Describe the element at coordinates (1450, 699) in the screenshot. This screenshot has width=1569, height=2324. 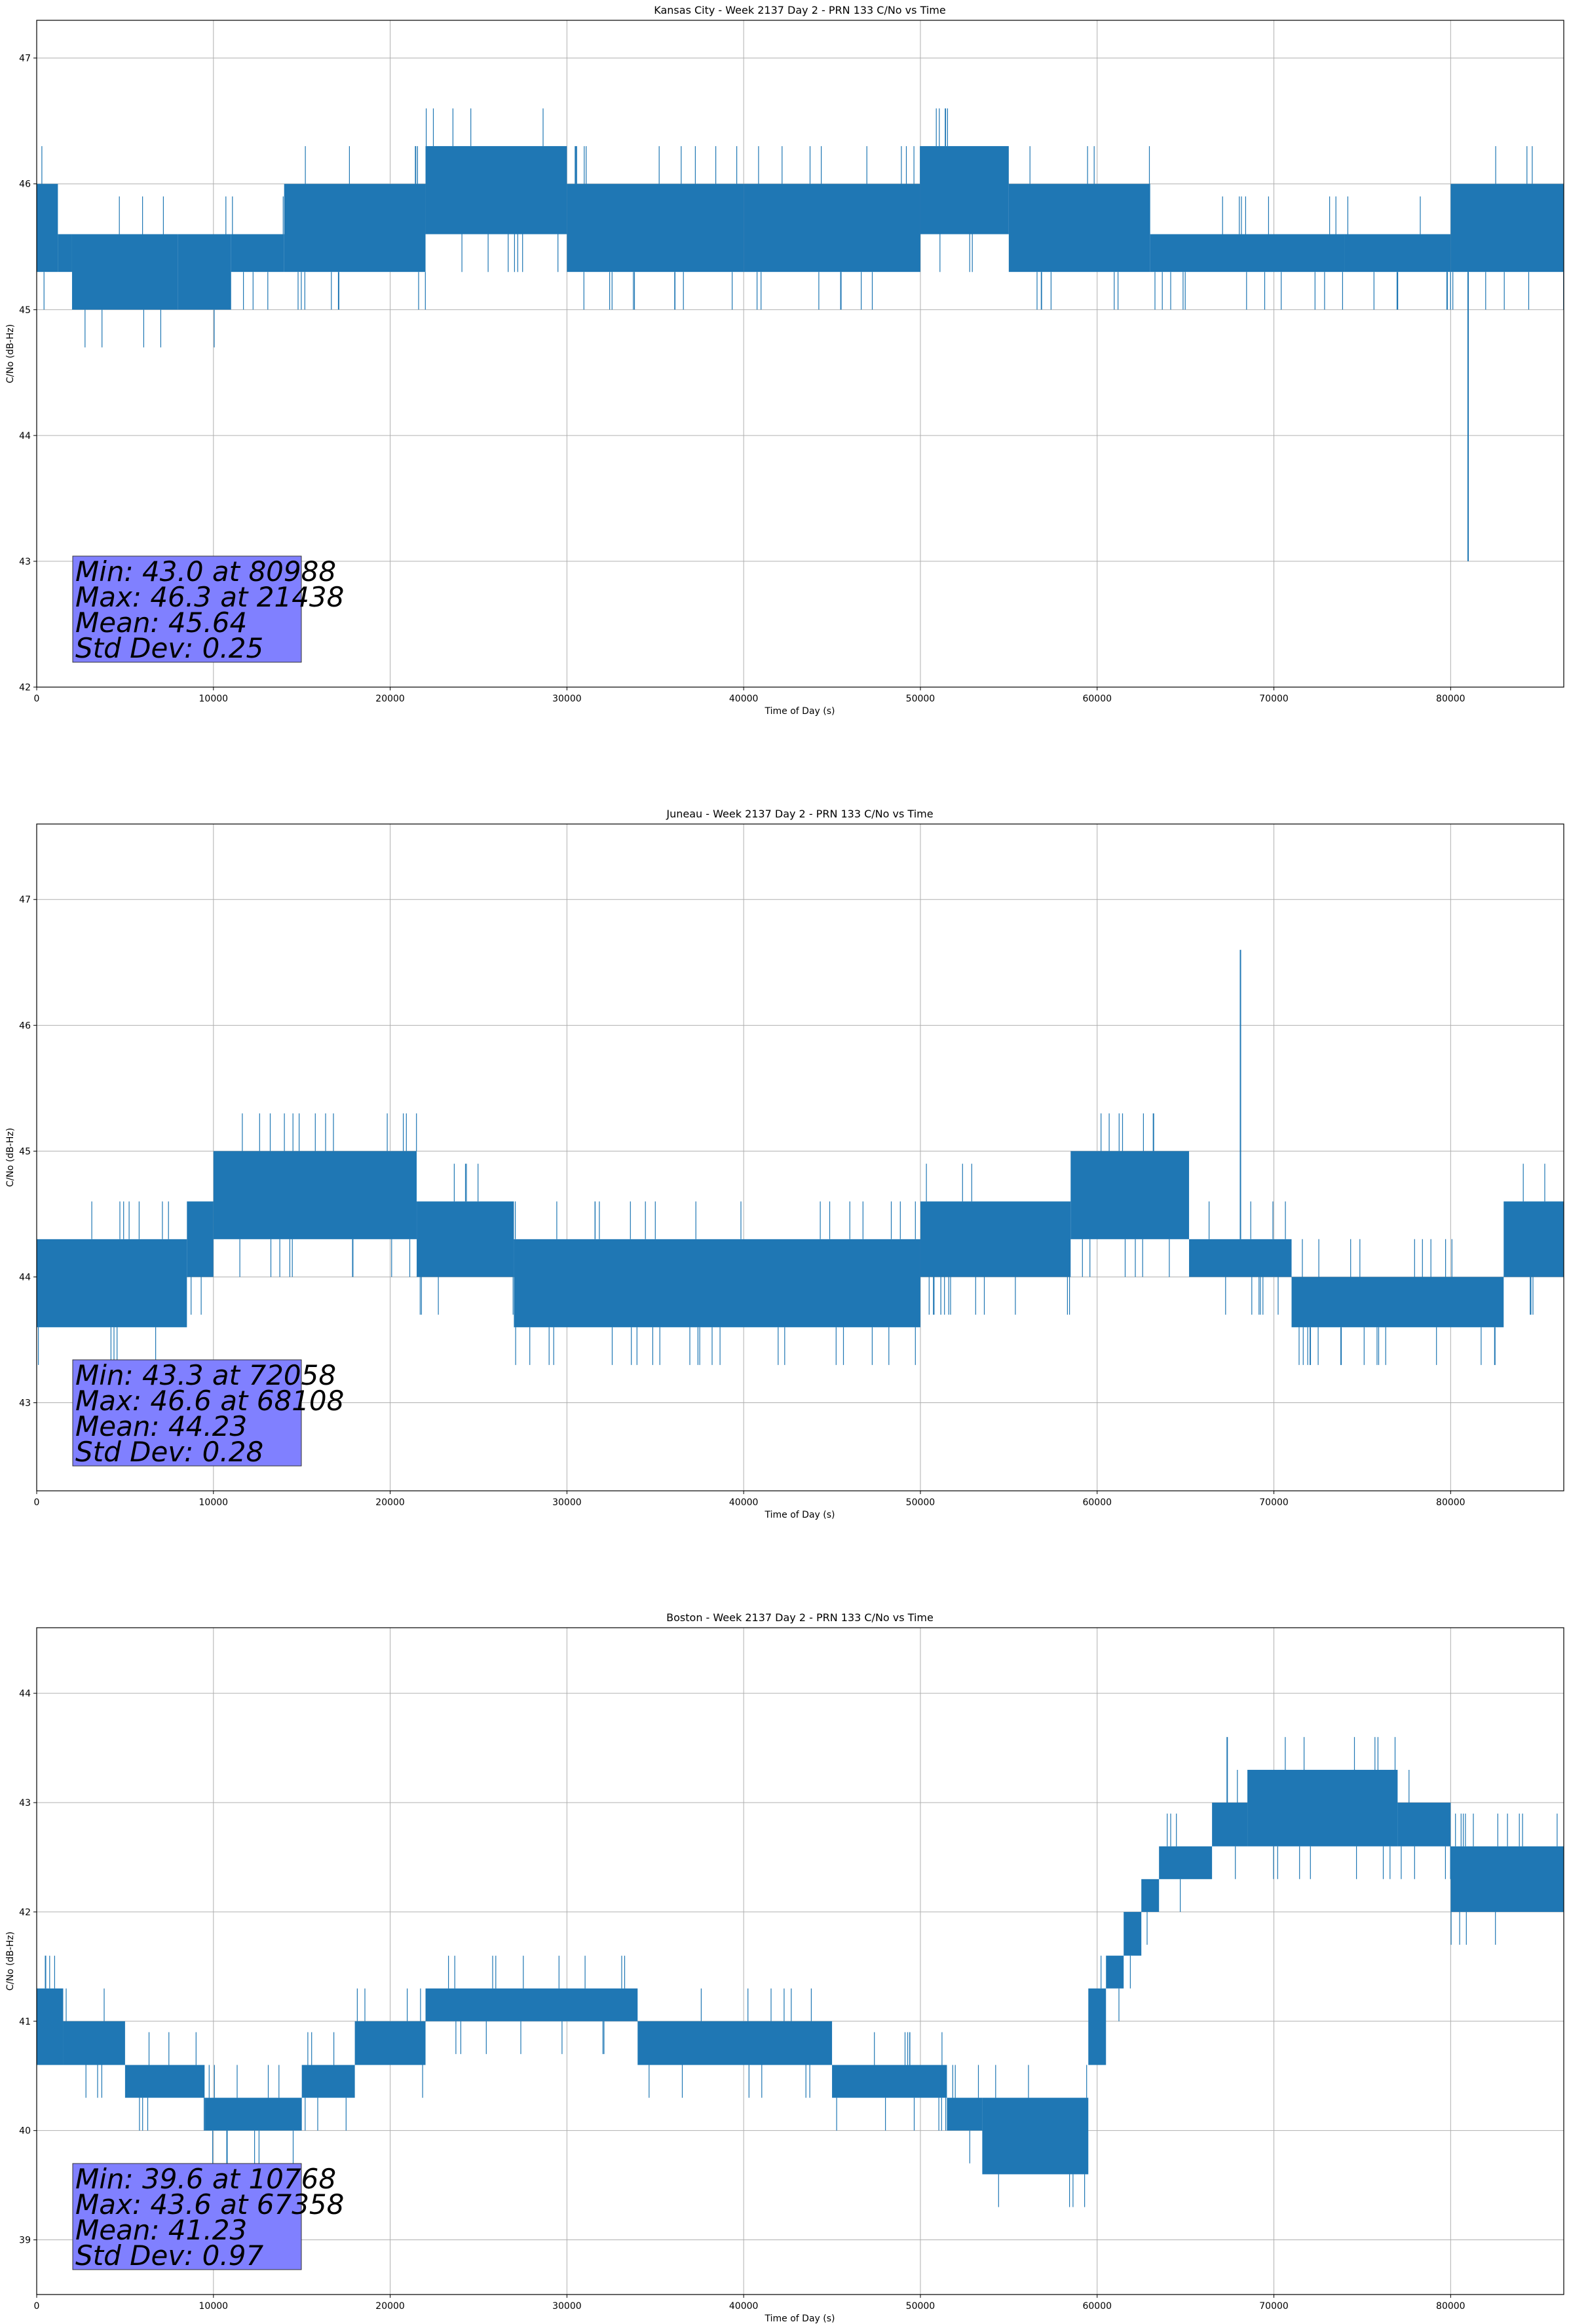
I see `x-tick-label: 80000` at that location.